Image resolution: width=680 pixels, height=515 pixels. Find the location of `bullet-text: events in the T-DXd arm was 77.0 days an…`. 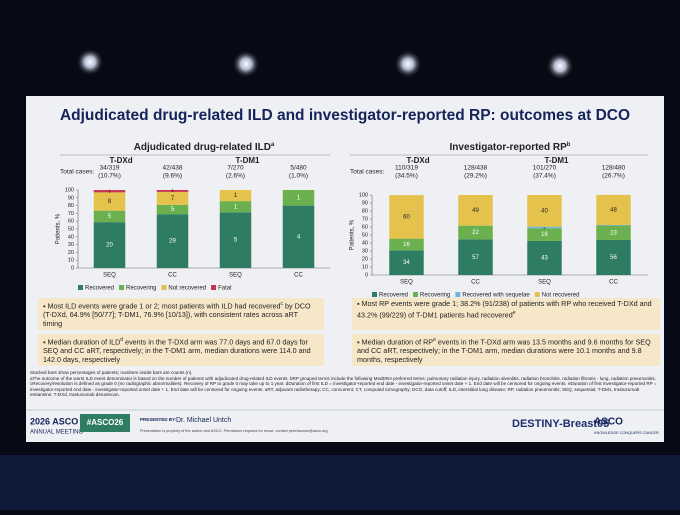

bullet-text: events in the T-DXd arm was 77.0 days an… is located at coordinates (177, 350).